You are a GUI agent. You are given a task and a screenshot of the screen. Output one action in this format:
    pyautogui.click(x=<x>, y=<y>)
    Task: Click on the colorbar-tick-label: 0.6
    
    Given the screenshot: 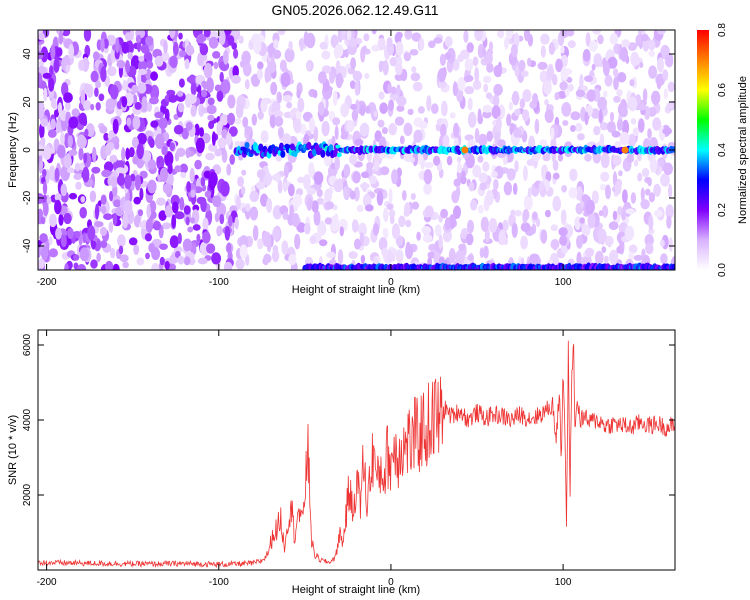 What is the action you would take?
    pyautogui.click(x=722, y=90)
    